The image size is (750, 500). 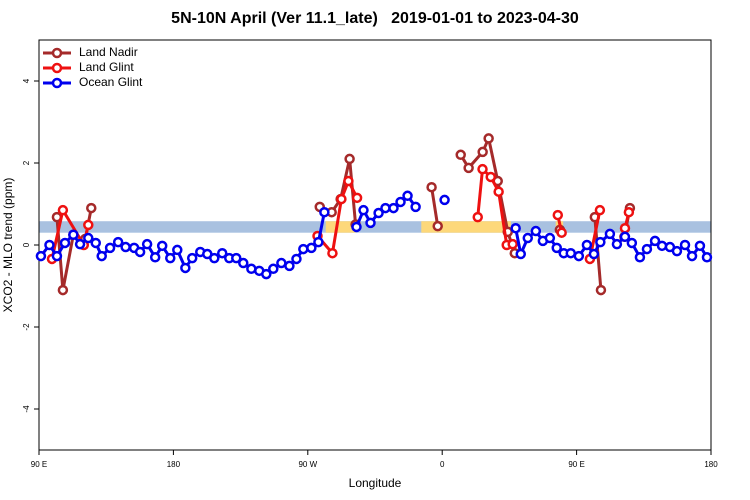 What do you see at coordinates (26, 409) in the screenshot?
I see `y-tick-label: -4` at bounding box center [26, 409].